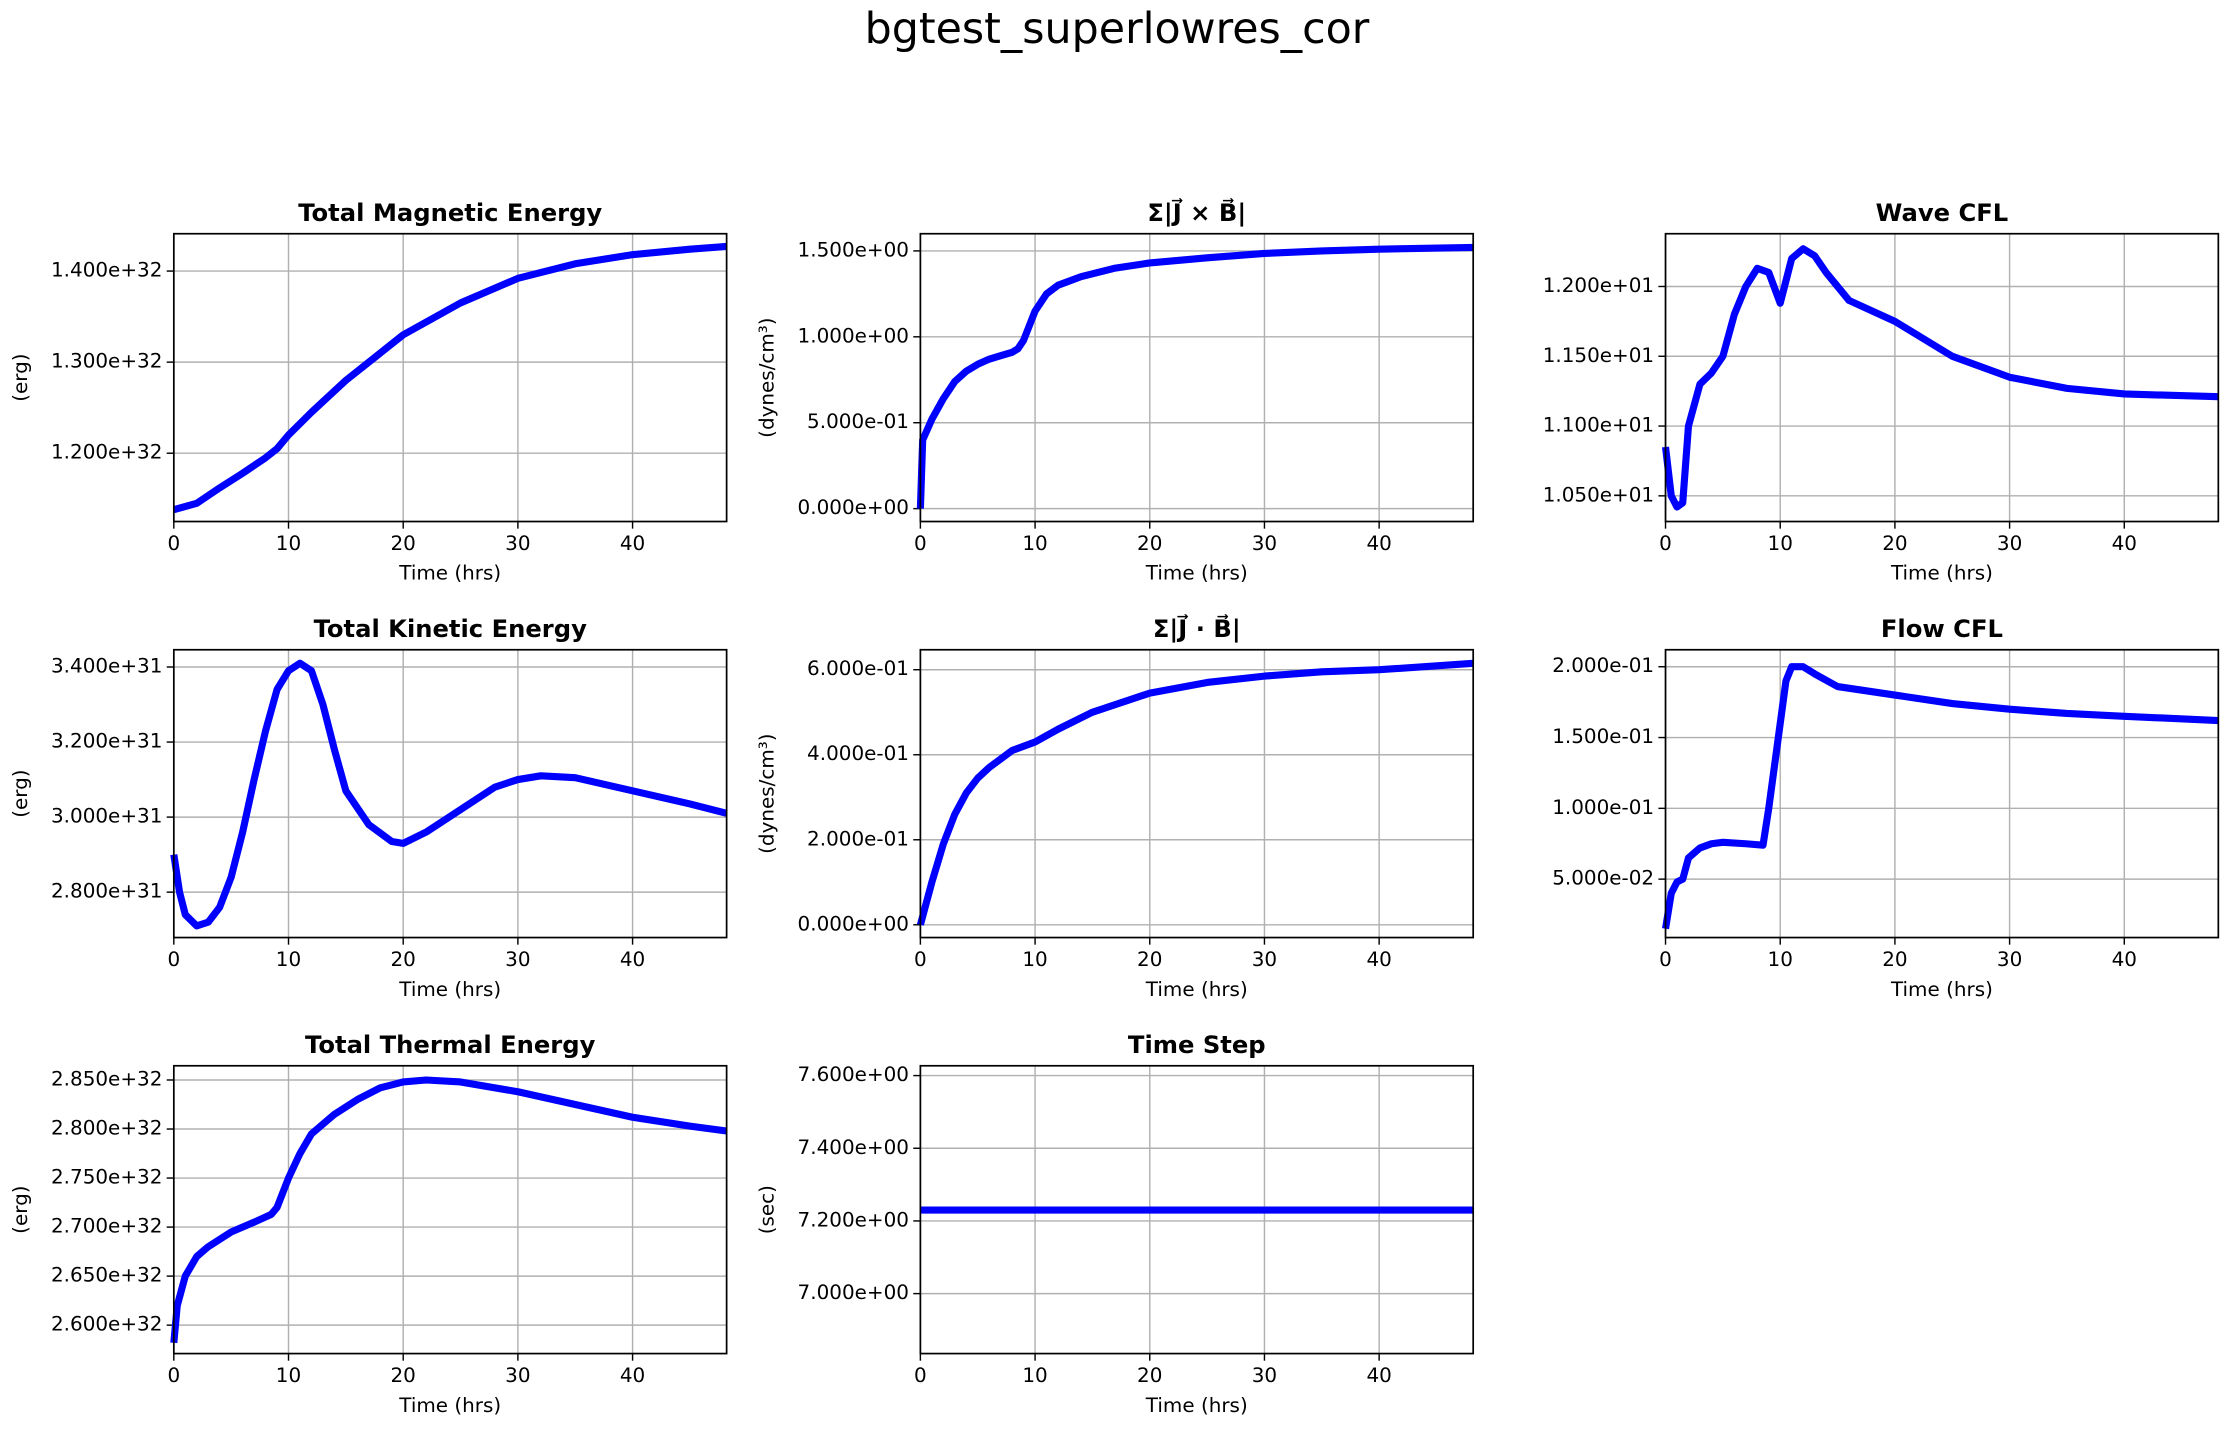 This screenshot has height=1432, width=2234. What do you see at coordinates (1942, 629) in the screenshot?
I see `plot-title: Flow CFL` at bounding box center [1942, 629].